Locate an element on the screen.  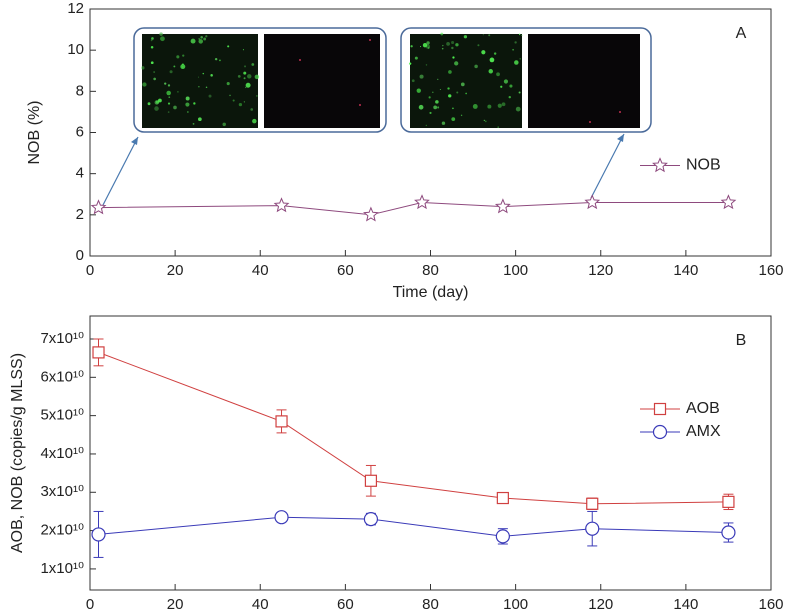
x-tick-label: 0 is located at coordinates (90, 604).